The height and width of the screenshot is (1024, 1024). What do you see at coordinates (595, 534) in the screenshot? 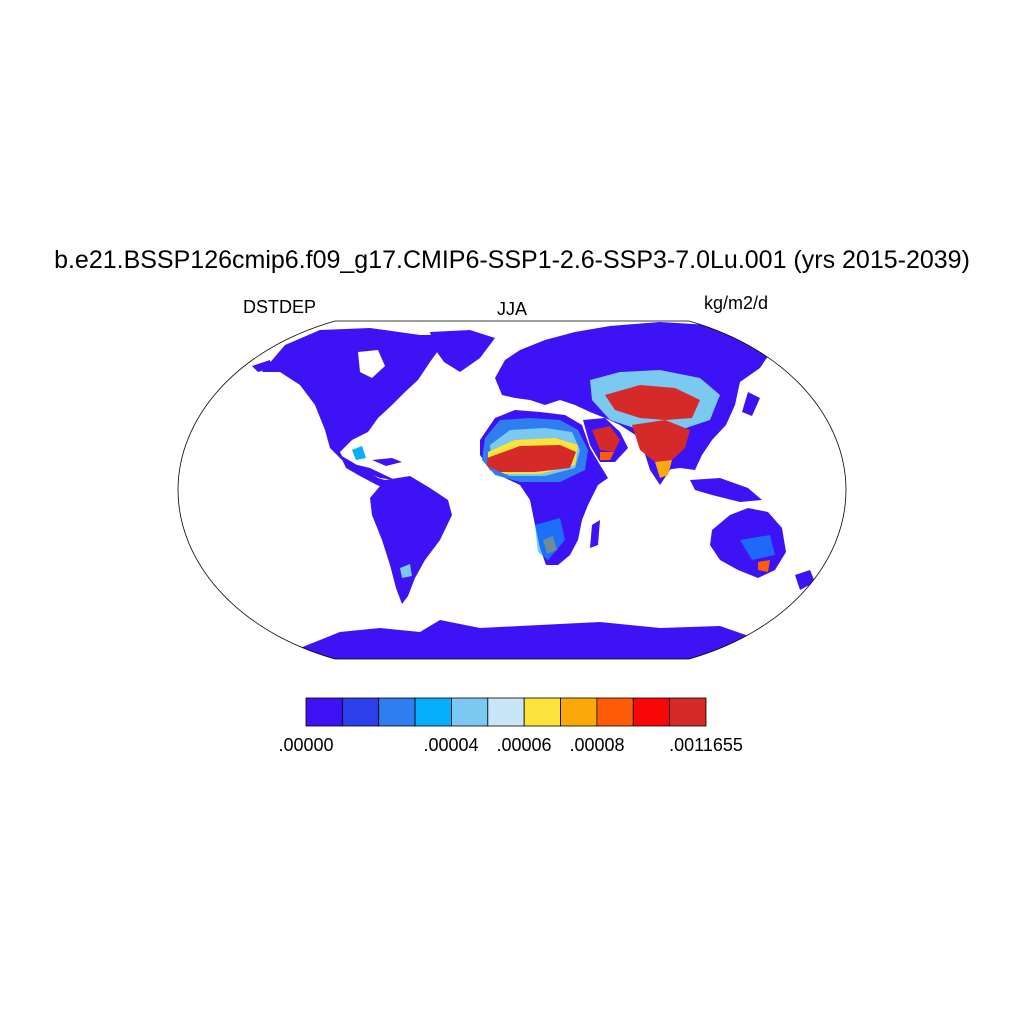
I see `madagascar-landmass` at bounding box center [595, 534].